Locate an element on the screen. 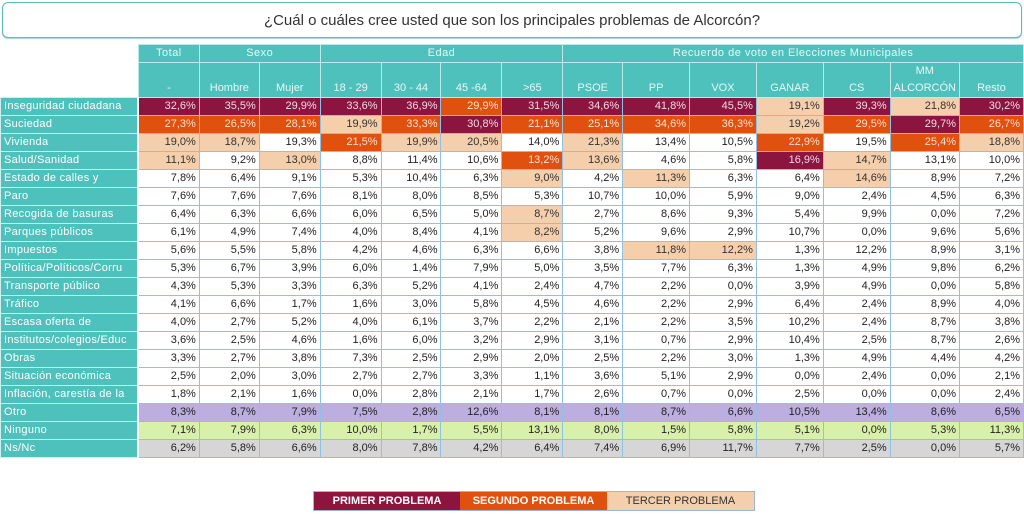 This screenshot has width=1024, height=514. value-cell: 4,5% is located at coordinates (532, 304).